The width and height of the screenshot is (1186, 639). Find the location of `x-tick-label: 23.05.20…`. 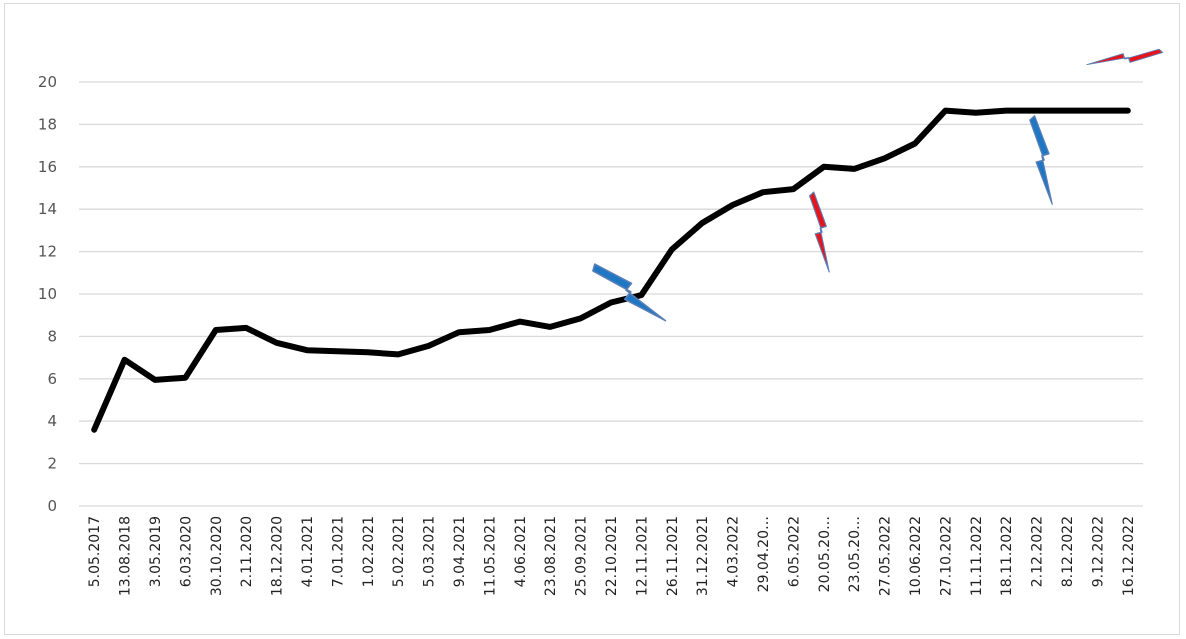

x-tick-label: 23.05.20… is located at coordinates (855, 554).